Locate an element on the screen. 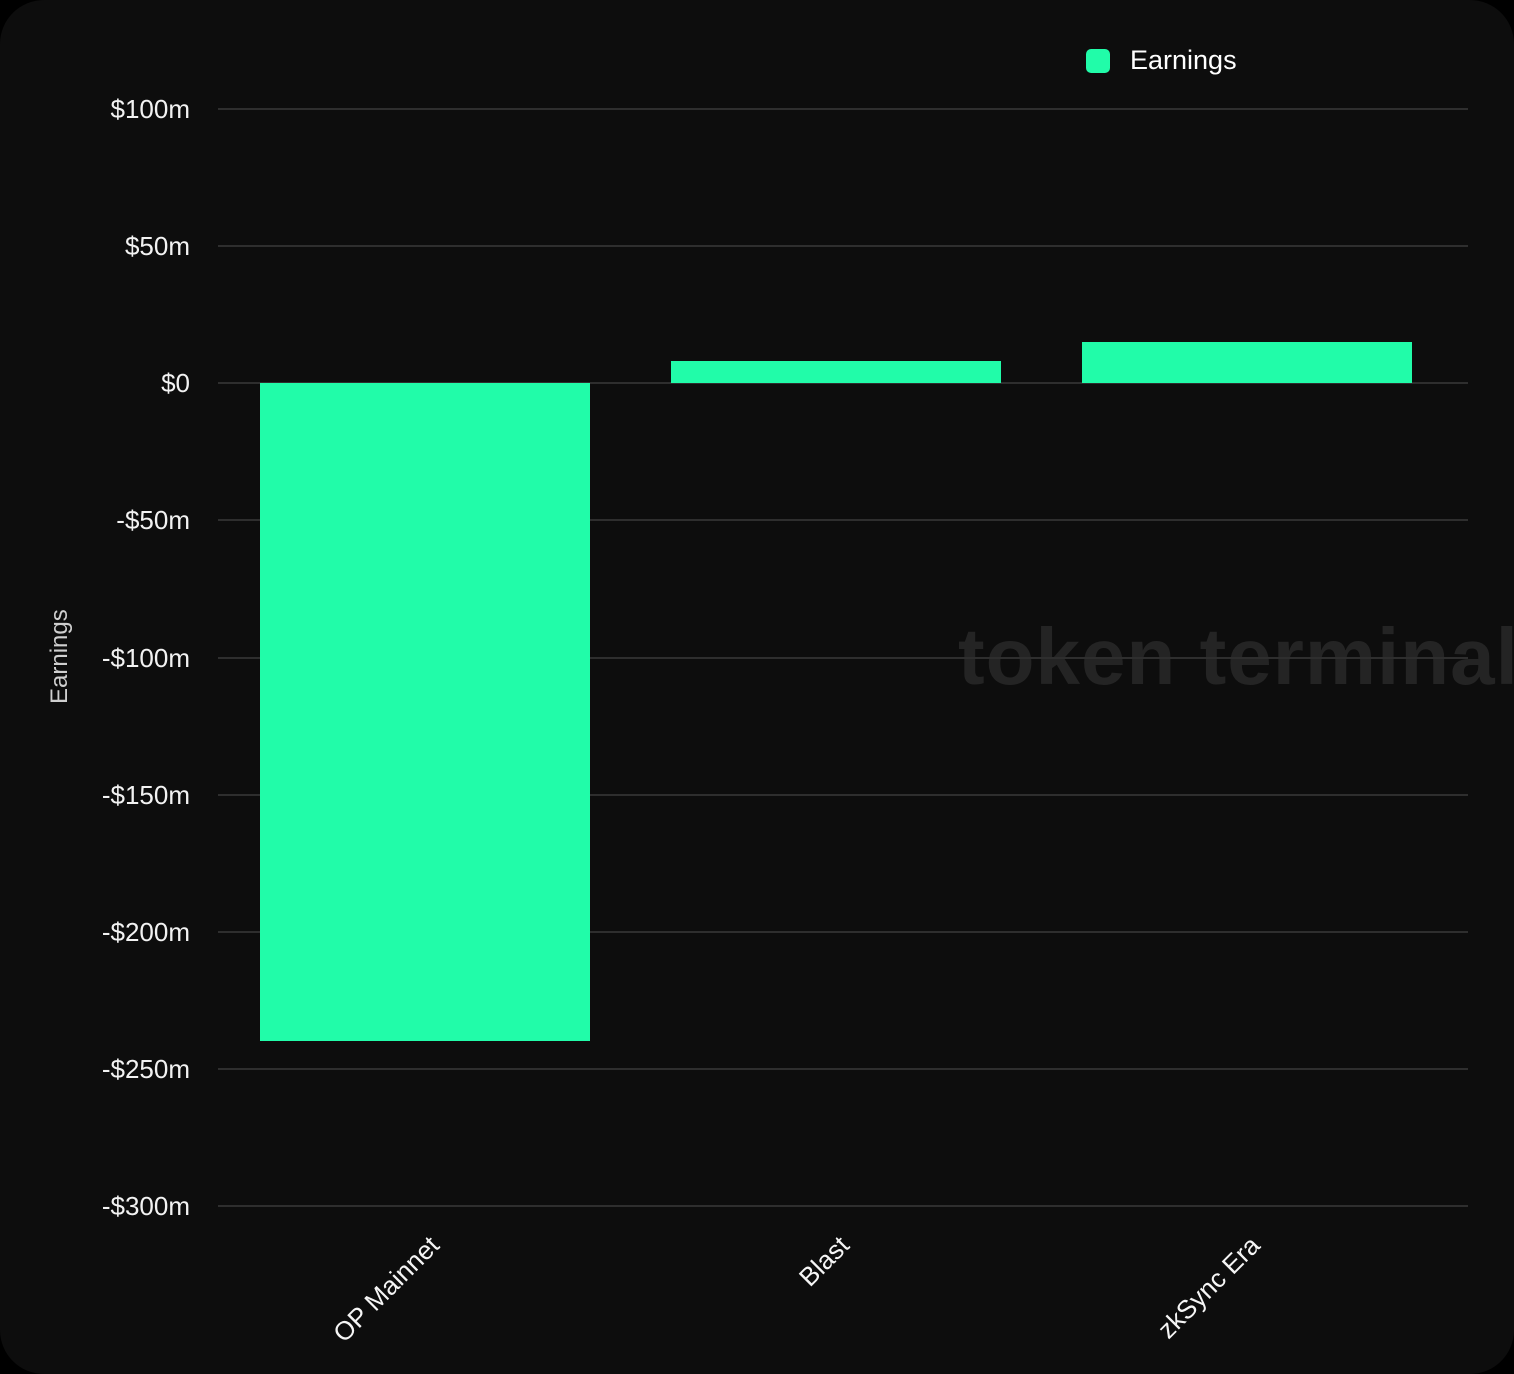  y-tick-label: $100m is located at coordinates (150, 109).